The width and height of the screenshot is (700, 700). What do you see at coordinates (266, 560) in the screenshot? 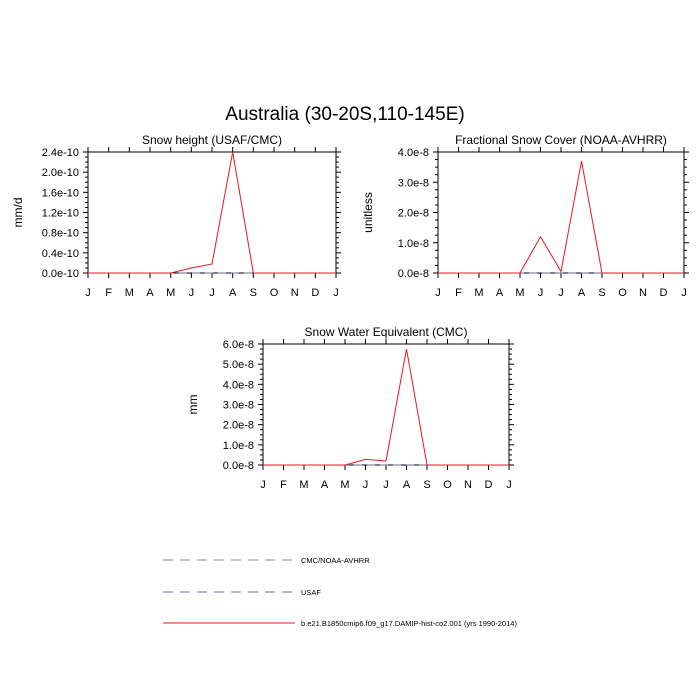
I see `legend-entry-1: CMC/NOAA-AVHRR` at bounding box center [266, 560].